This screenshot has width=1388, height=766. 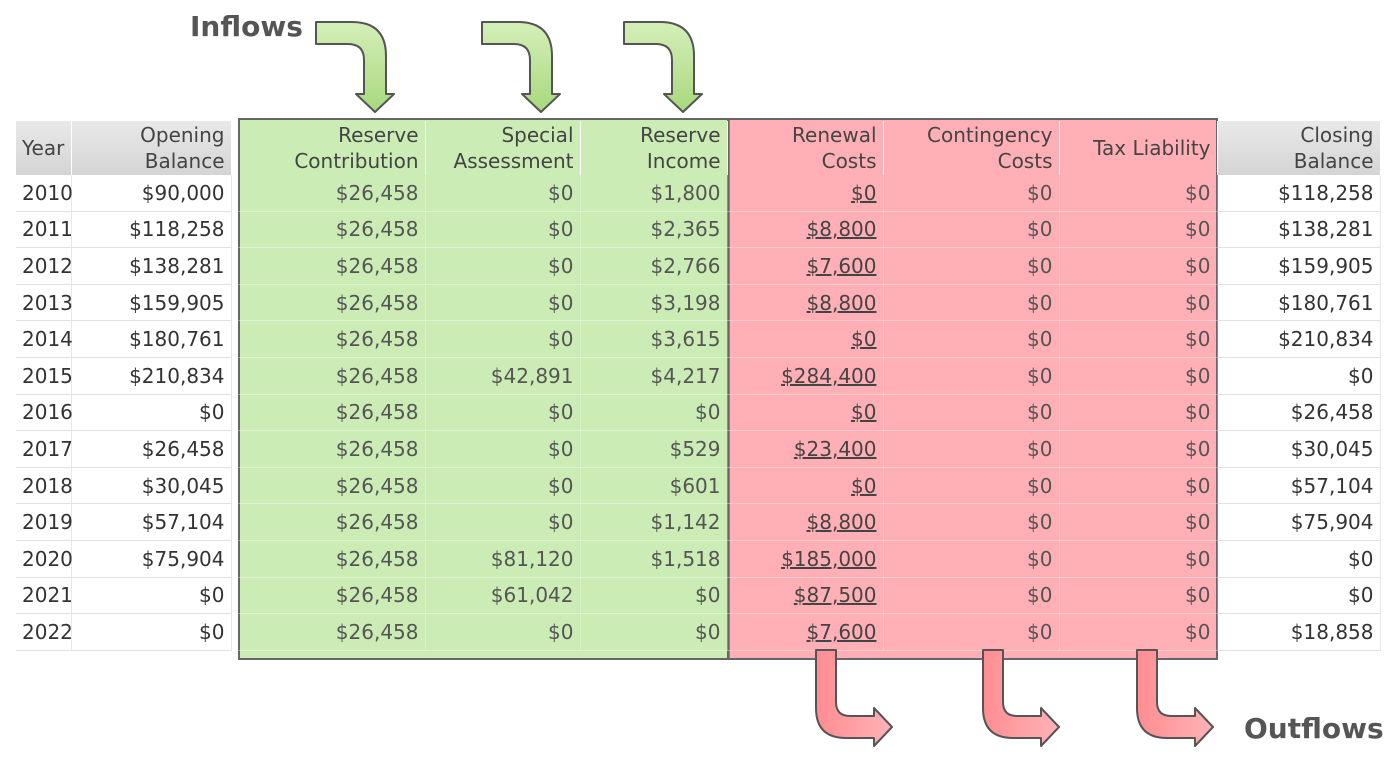 What do you see at coordinates (44, 486) in the screenshot?
I see `cell-year: 2018` at bounding box center [44, 486].